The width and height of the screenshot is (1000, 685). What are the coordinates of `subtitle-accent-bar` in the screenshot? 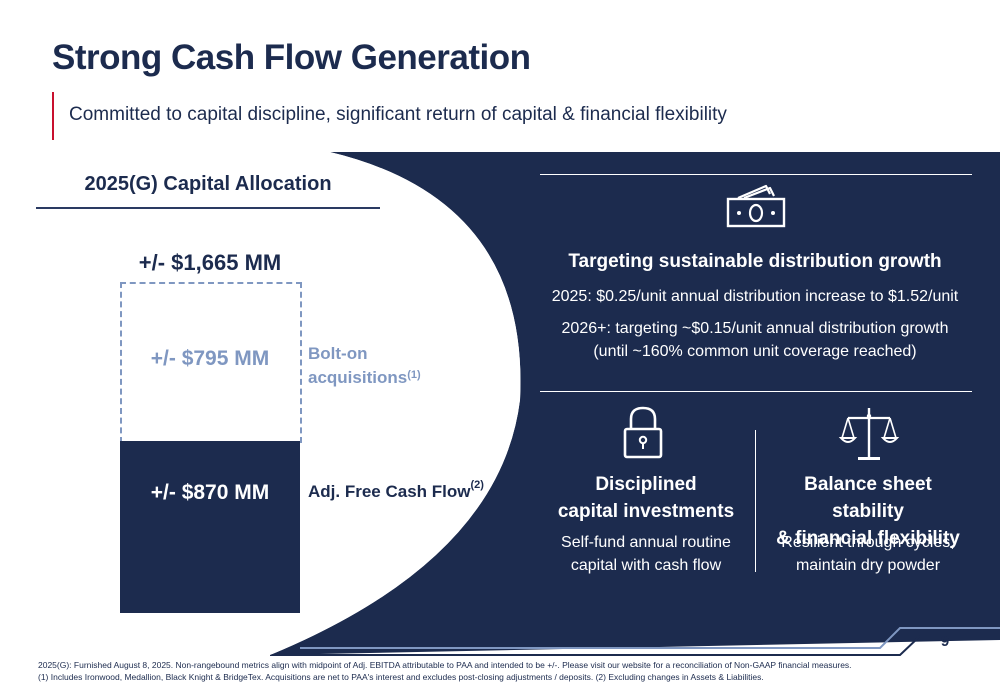 It's located at (53, 116).